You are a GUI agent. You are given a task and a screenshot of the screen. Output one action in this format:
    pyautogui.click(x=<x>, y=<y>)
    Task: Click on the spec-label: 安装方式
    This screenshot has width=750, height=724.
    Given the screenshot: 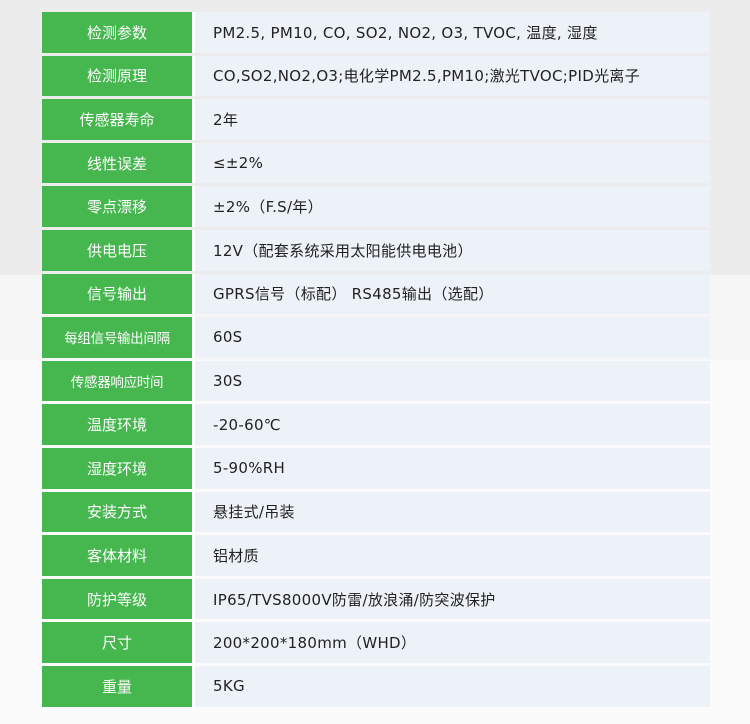 What is the action you would take?
    pyautogui.click(x=118, y=512)
    